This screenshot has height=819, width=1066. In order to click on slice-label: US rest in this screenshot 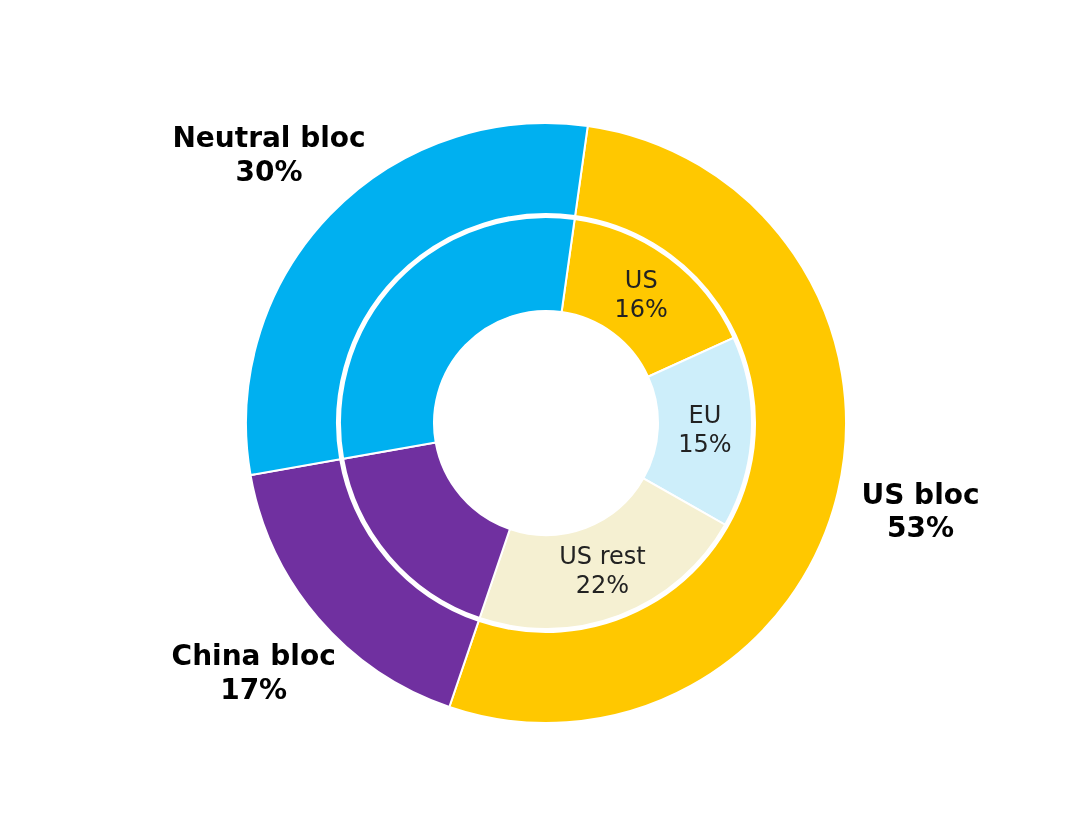, I will do `click(602, 556)`.